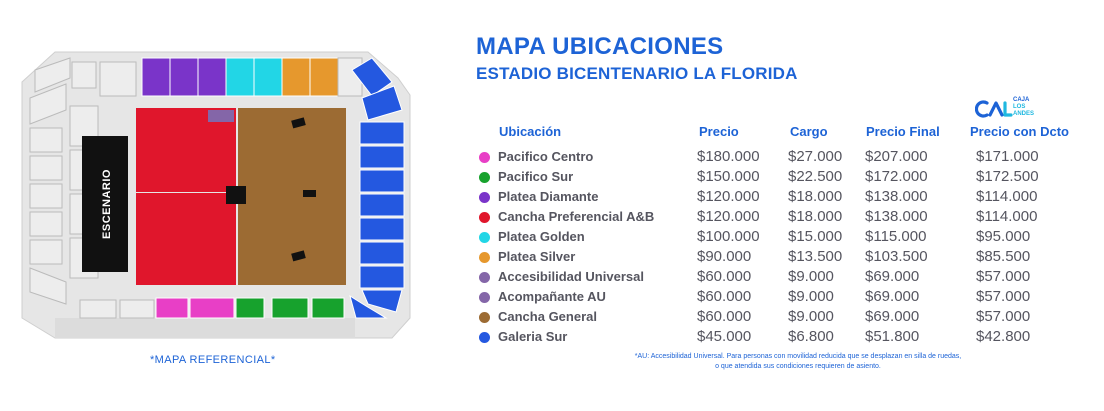  What do you see at coordinates (637, 73) in the screenshot?
I see `page-subtitle: ESTADIO BICENTENARIO LA FLORIDA` at bounding box center [637, 73].